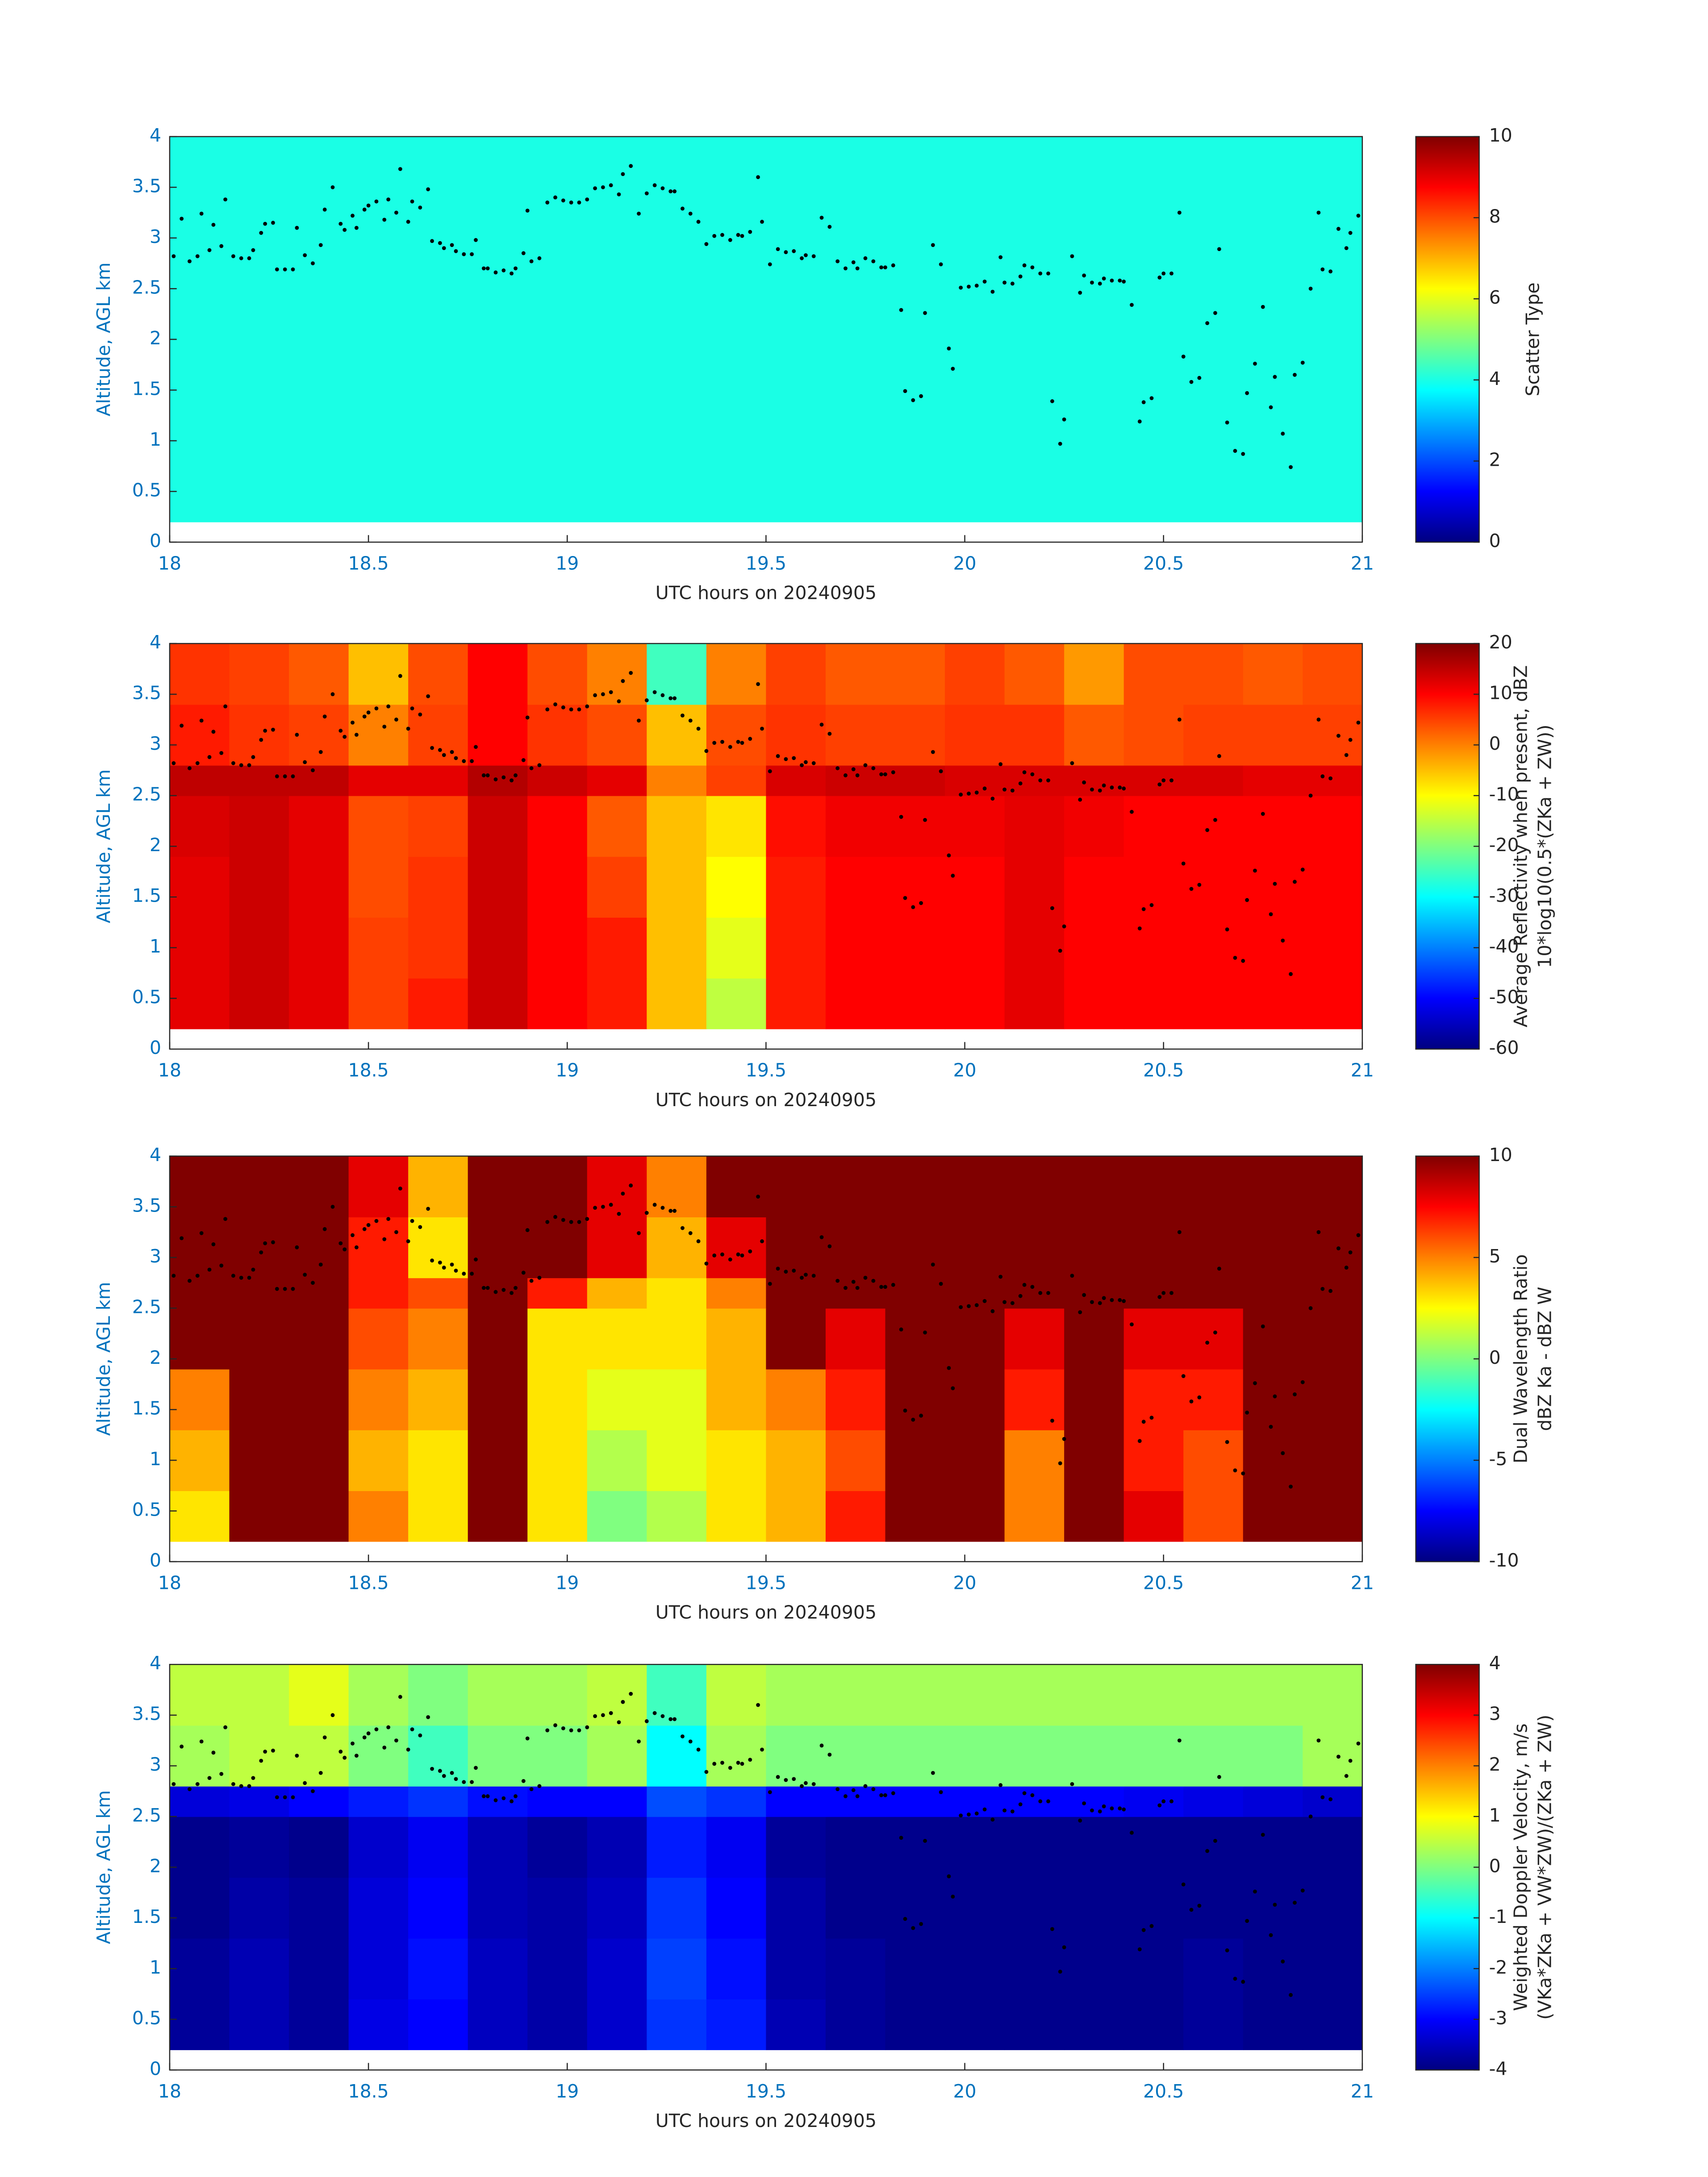 The width and height of the screenshot is (1708, 2177). Describe the element at coordinates (368, 2091) in the screenshot. I see `x-tick-label: 18.5` at that location.